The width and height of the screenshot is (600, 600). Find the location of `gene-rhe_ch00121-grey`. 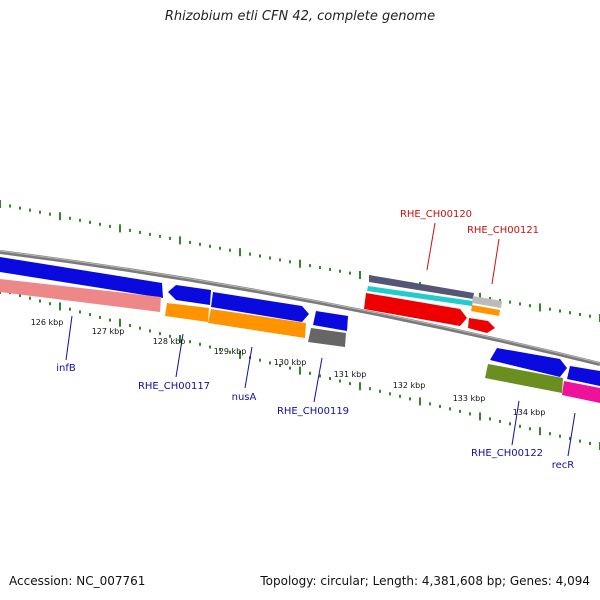

gene-rhe_ch00121-grey is located at coordinates (487, 302).